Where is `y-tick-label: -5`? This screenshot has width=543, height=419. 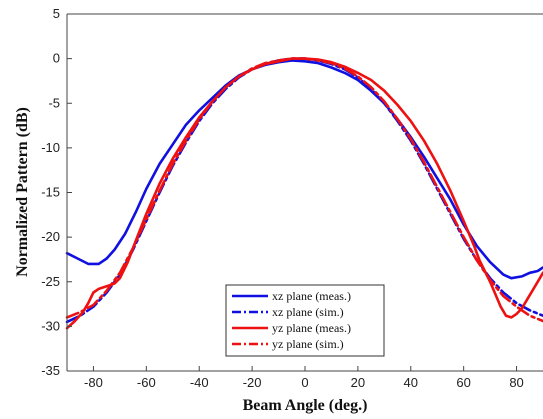 y-tick-label: -5 is located at coordinates (54, 102).